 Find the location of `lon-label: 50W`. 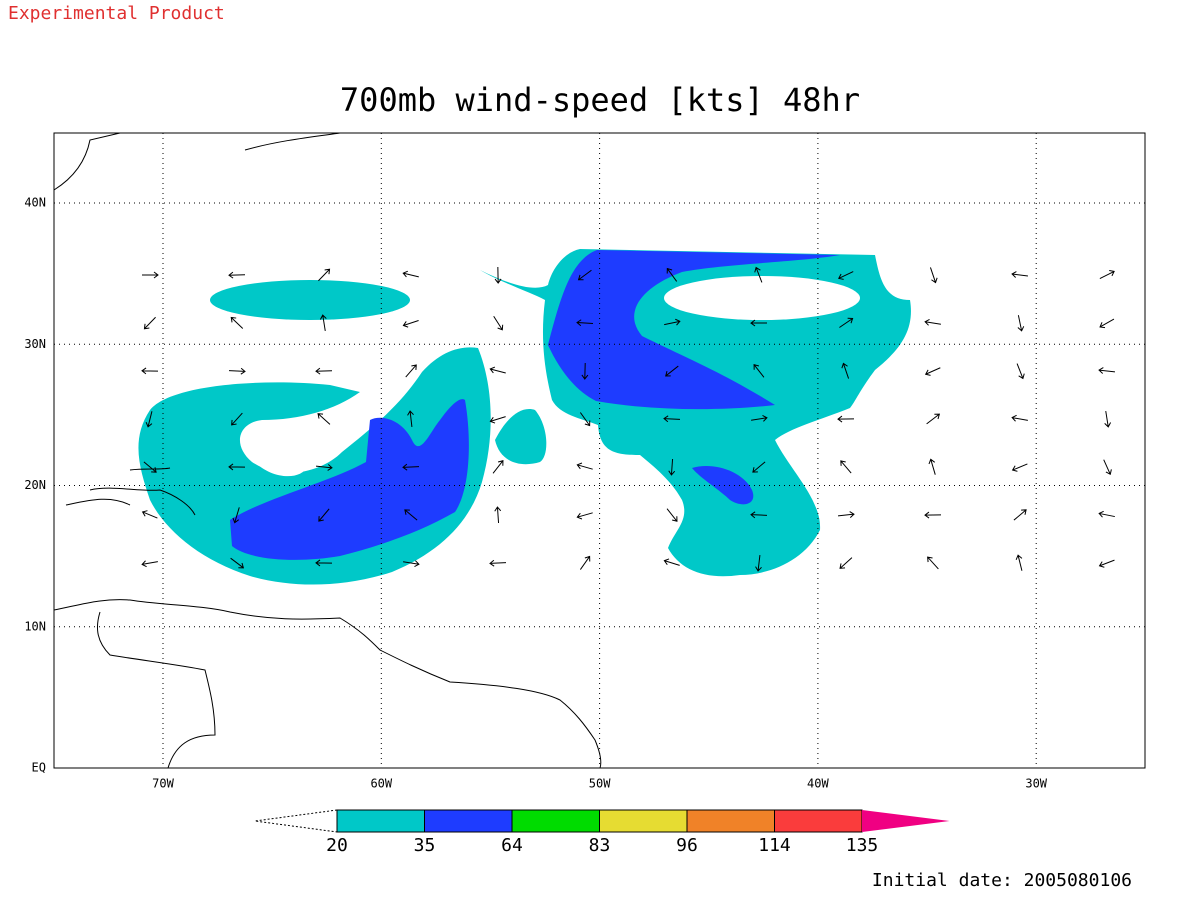

lon-label: 50W is located at coordinates (600, 784).